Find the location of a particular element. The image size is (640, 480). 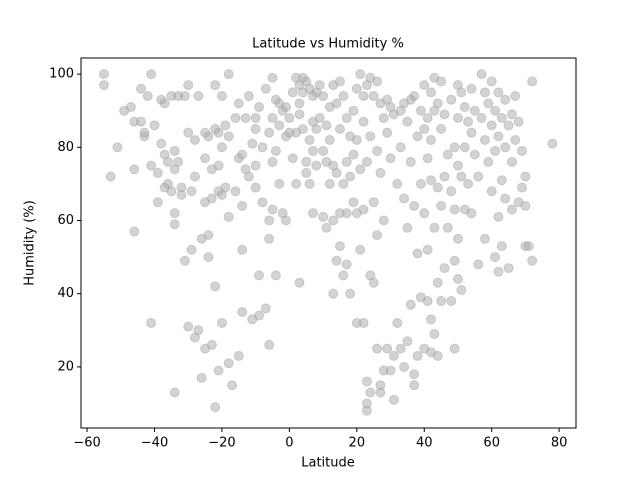

x-tick-label: −20 is located at coordinates (221, 443).